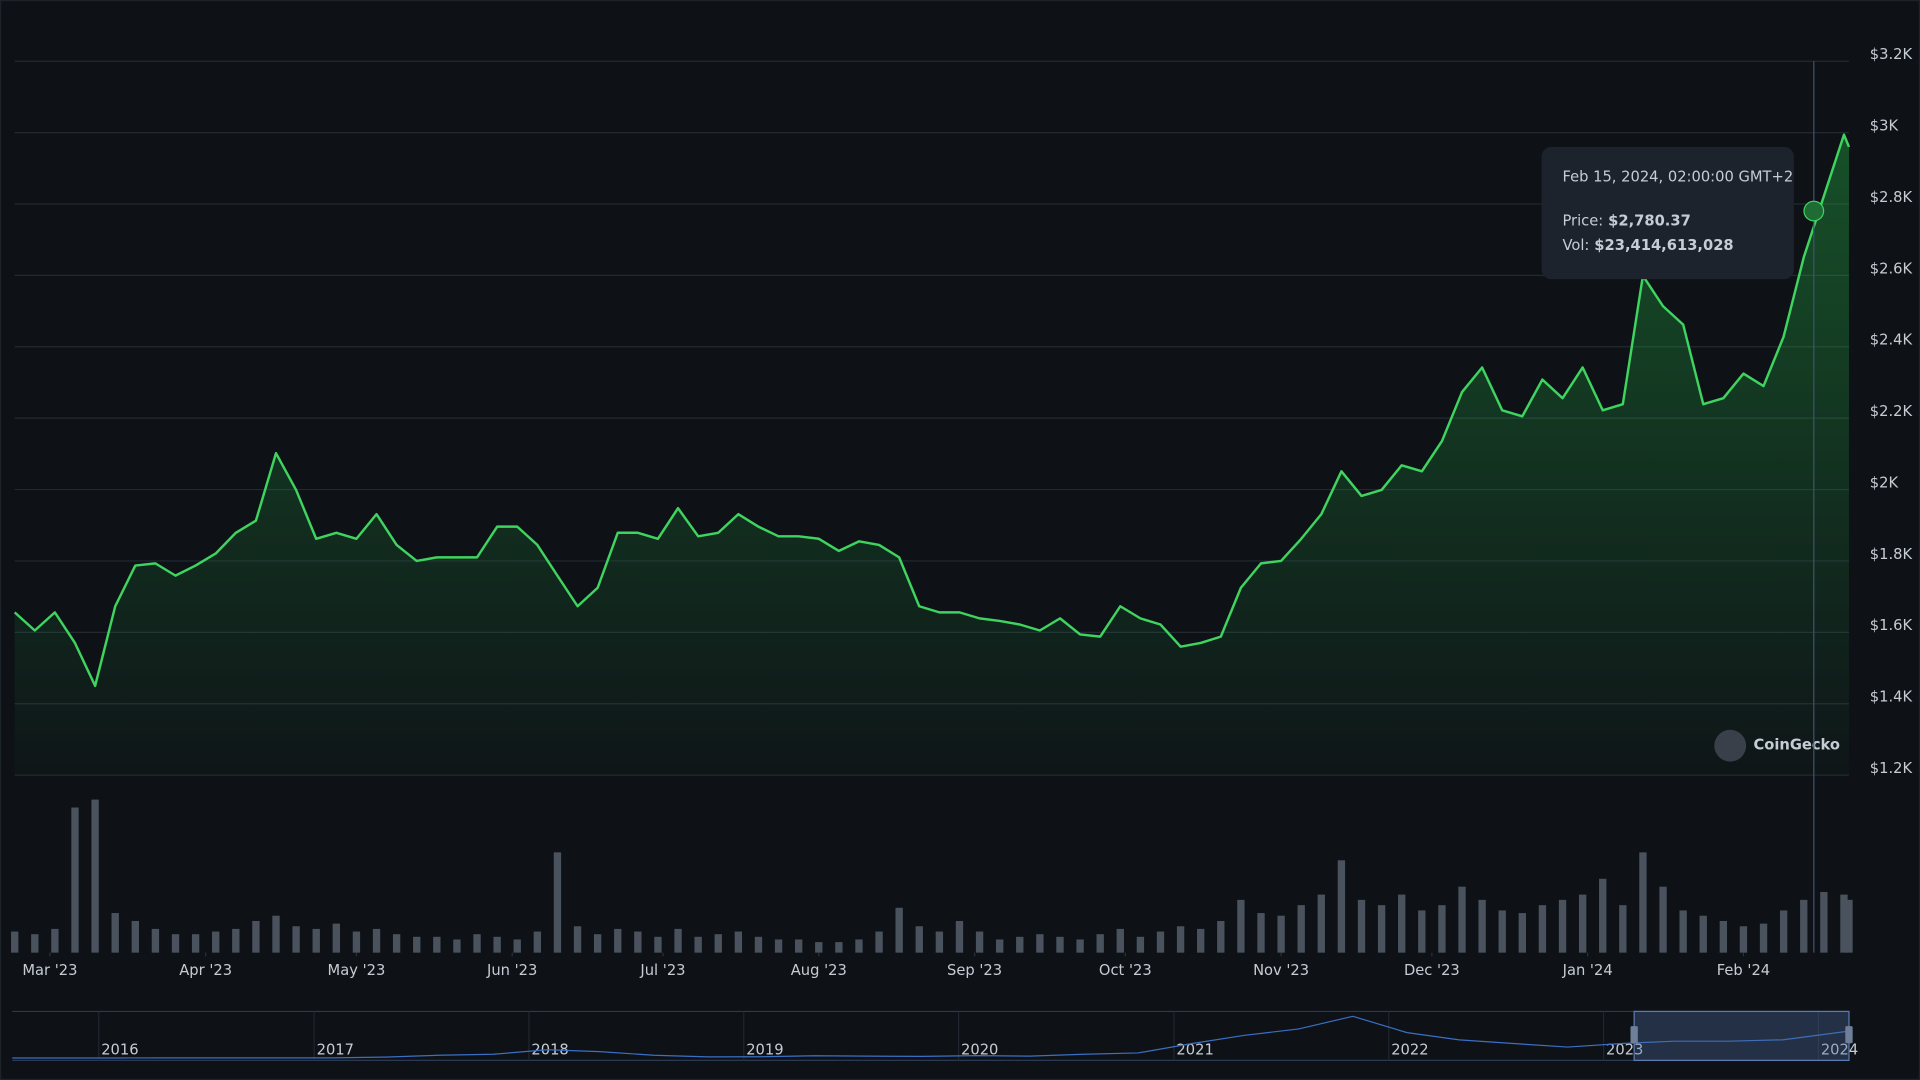  I want to click on navigator-window, so click(1741, 1036).